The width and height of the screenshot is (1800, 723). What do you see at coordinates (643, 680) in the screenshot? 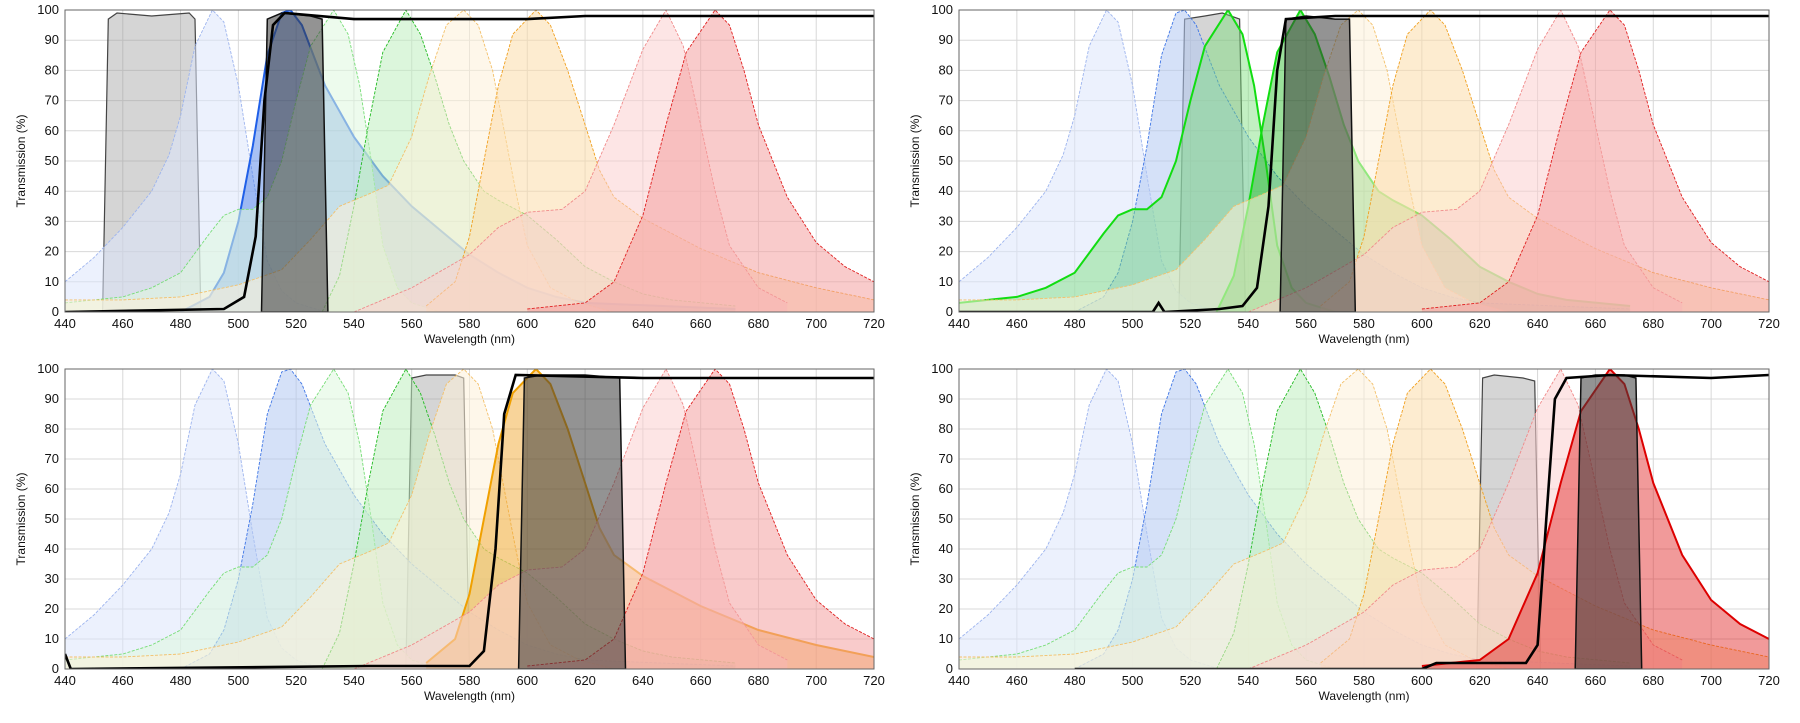
I see `x-tick-label: 640` at bounding box center [643, 680].